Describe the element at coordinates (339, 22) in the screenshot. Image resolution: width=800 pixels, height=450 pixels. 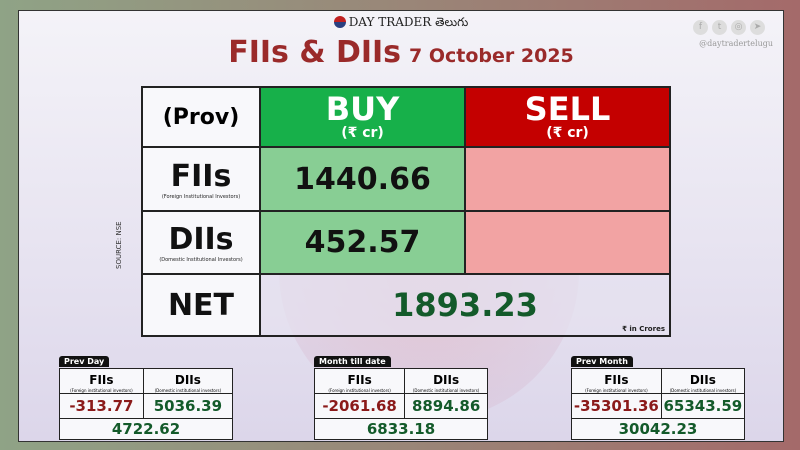
I see `brand-logo-icon` at that location.